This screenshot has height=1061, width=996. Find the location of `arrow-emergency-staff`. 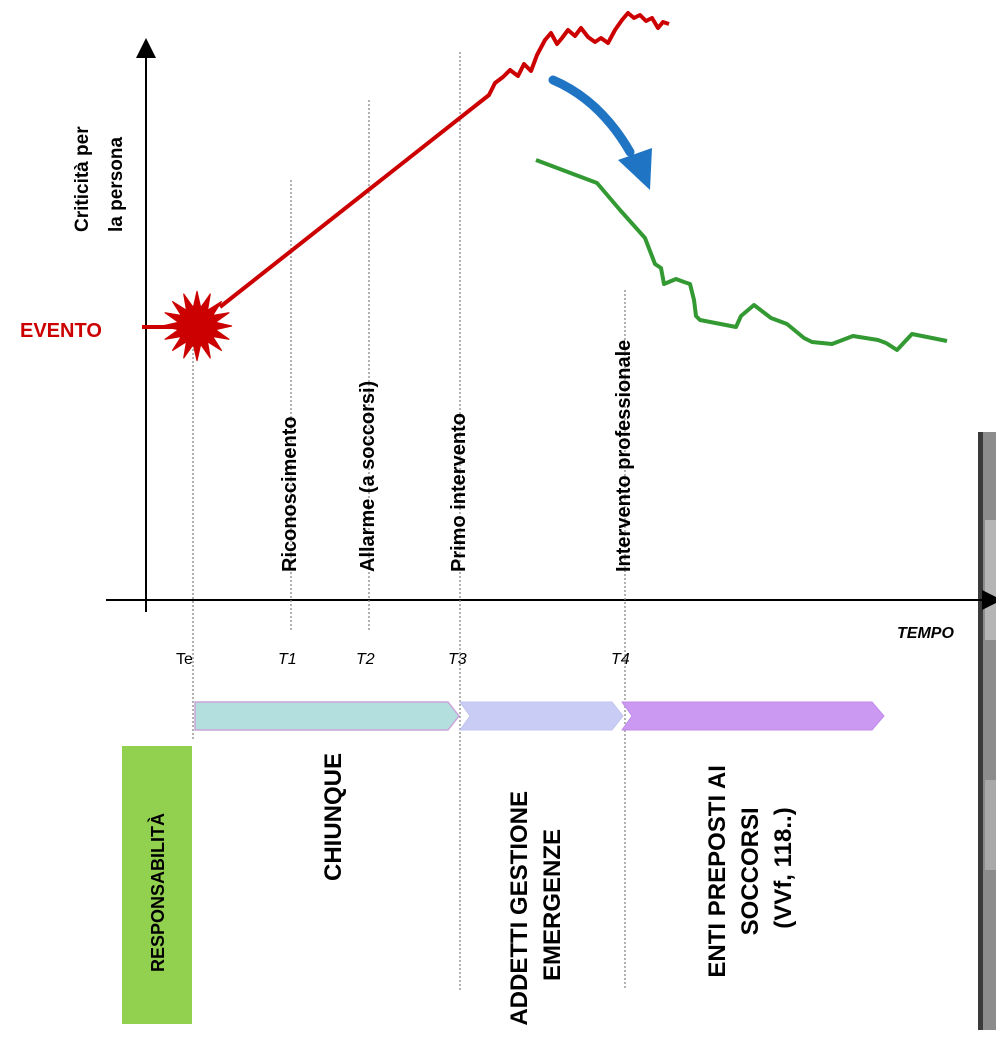

arrow-emergency-staff is located at coordinates (541, 716).